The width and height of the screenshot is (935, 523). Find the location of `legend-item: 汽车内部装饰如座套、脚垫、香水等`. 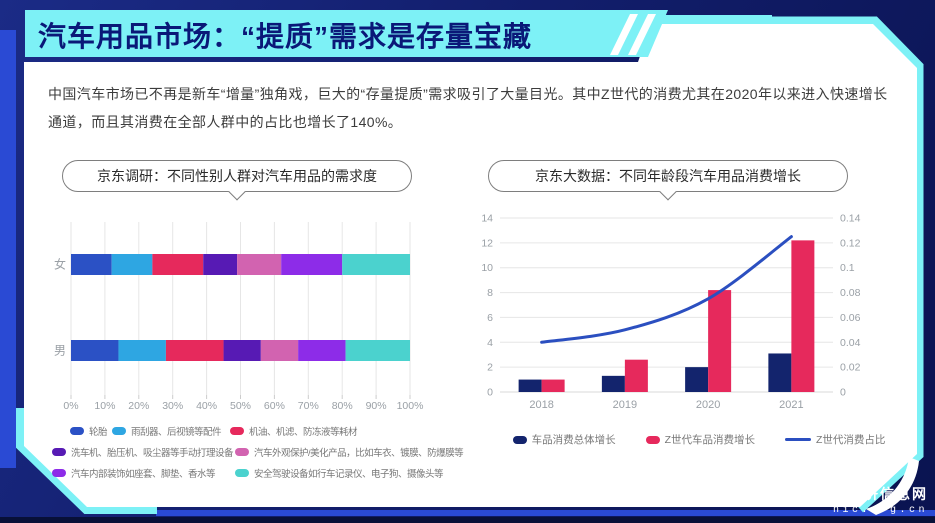

legend-item: 汽车内部装饰如座套、脚垫、香水等 is located at coordinates (134, 473).